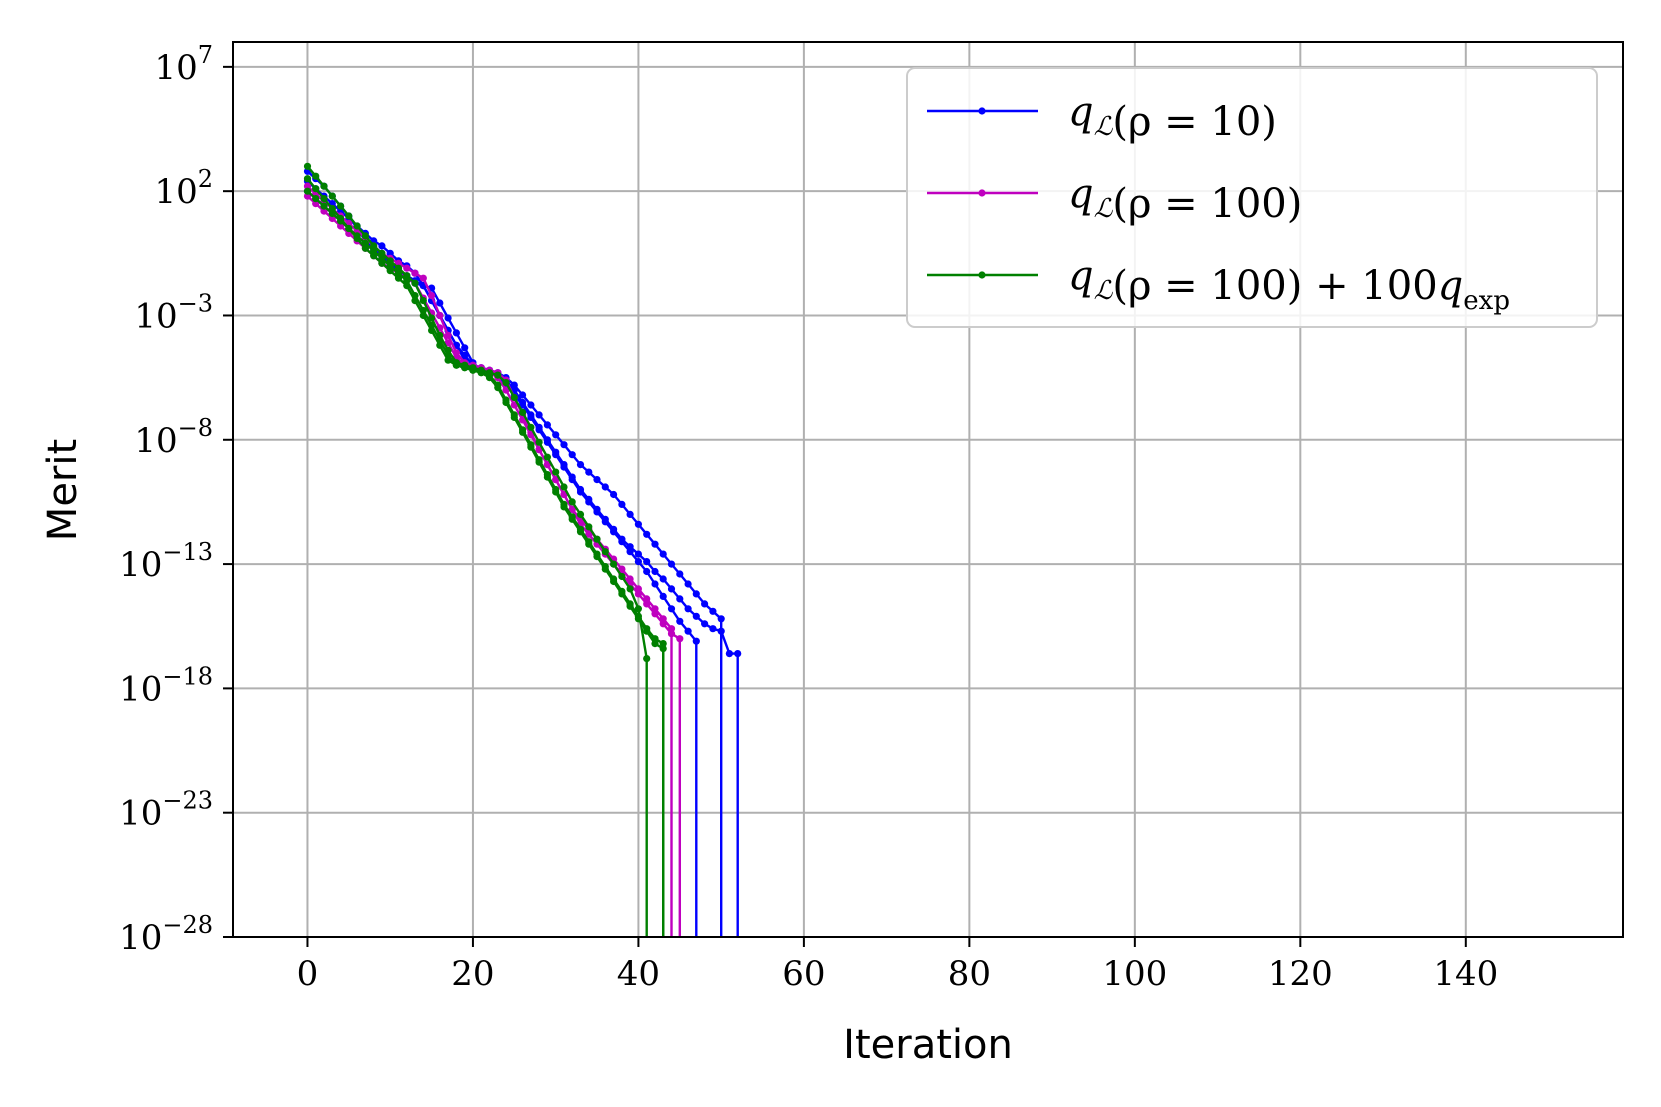  Describe the element at coordinates (173, 312) in the screenshot. I see `y-tick-label-2: 10⁻³` at that location.